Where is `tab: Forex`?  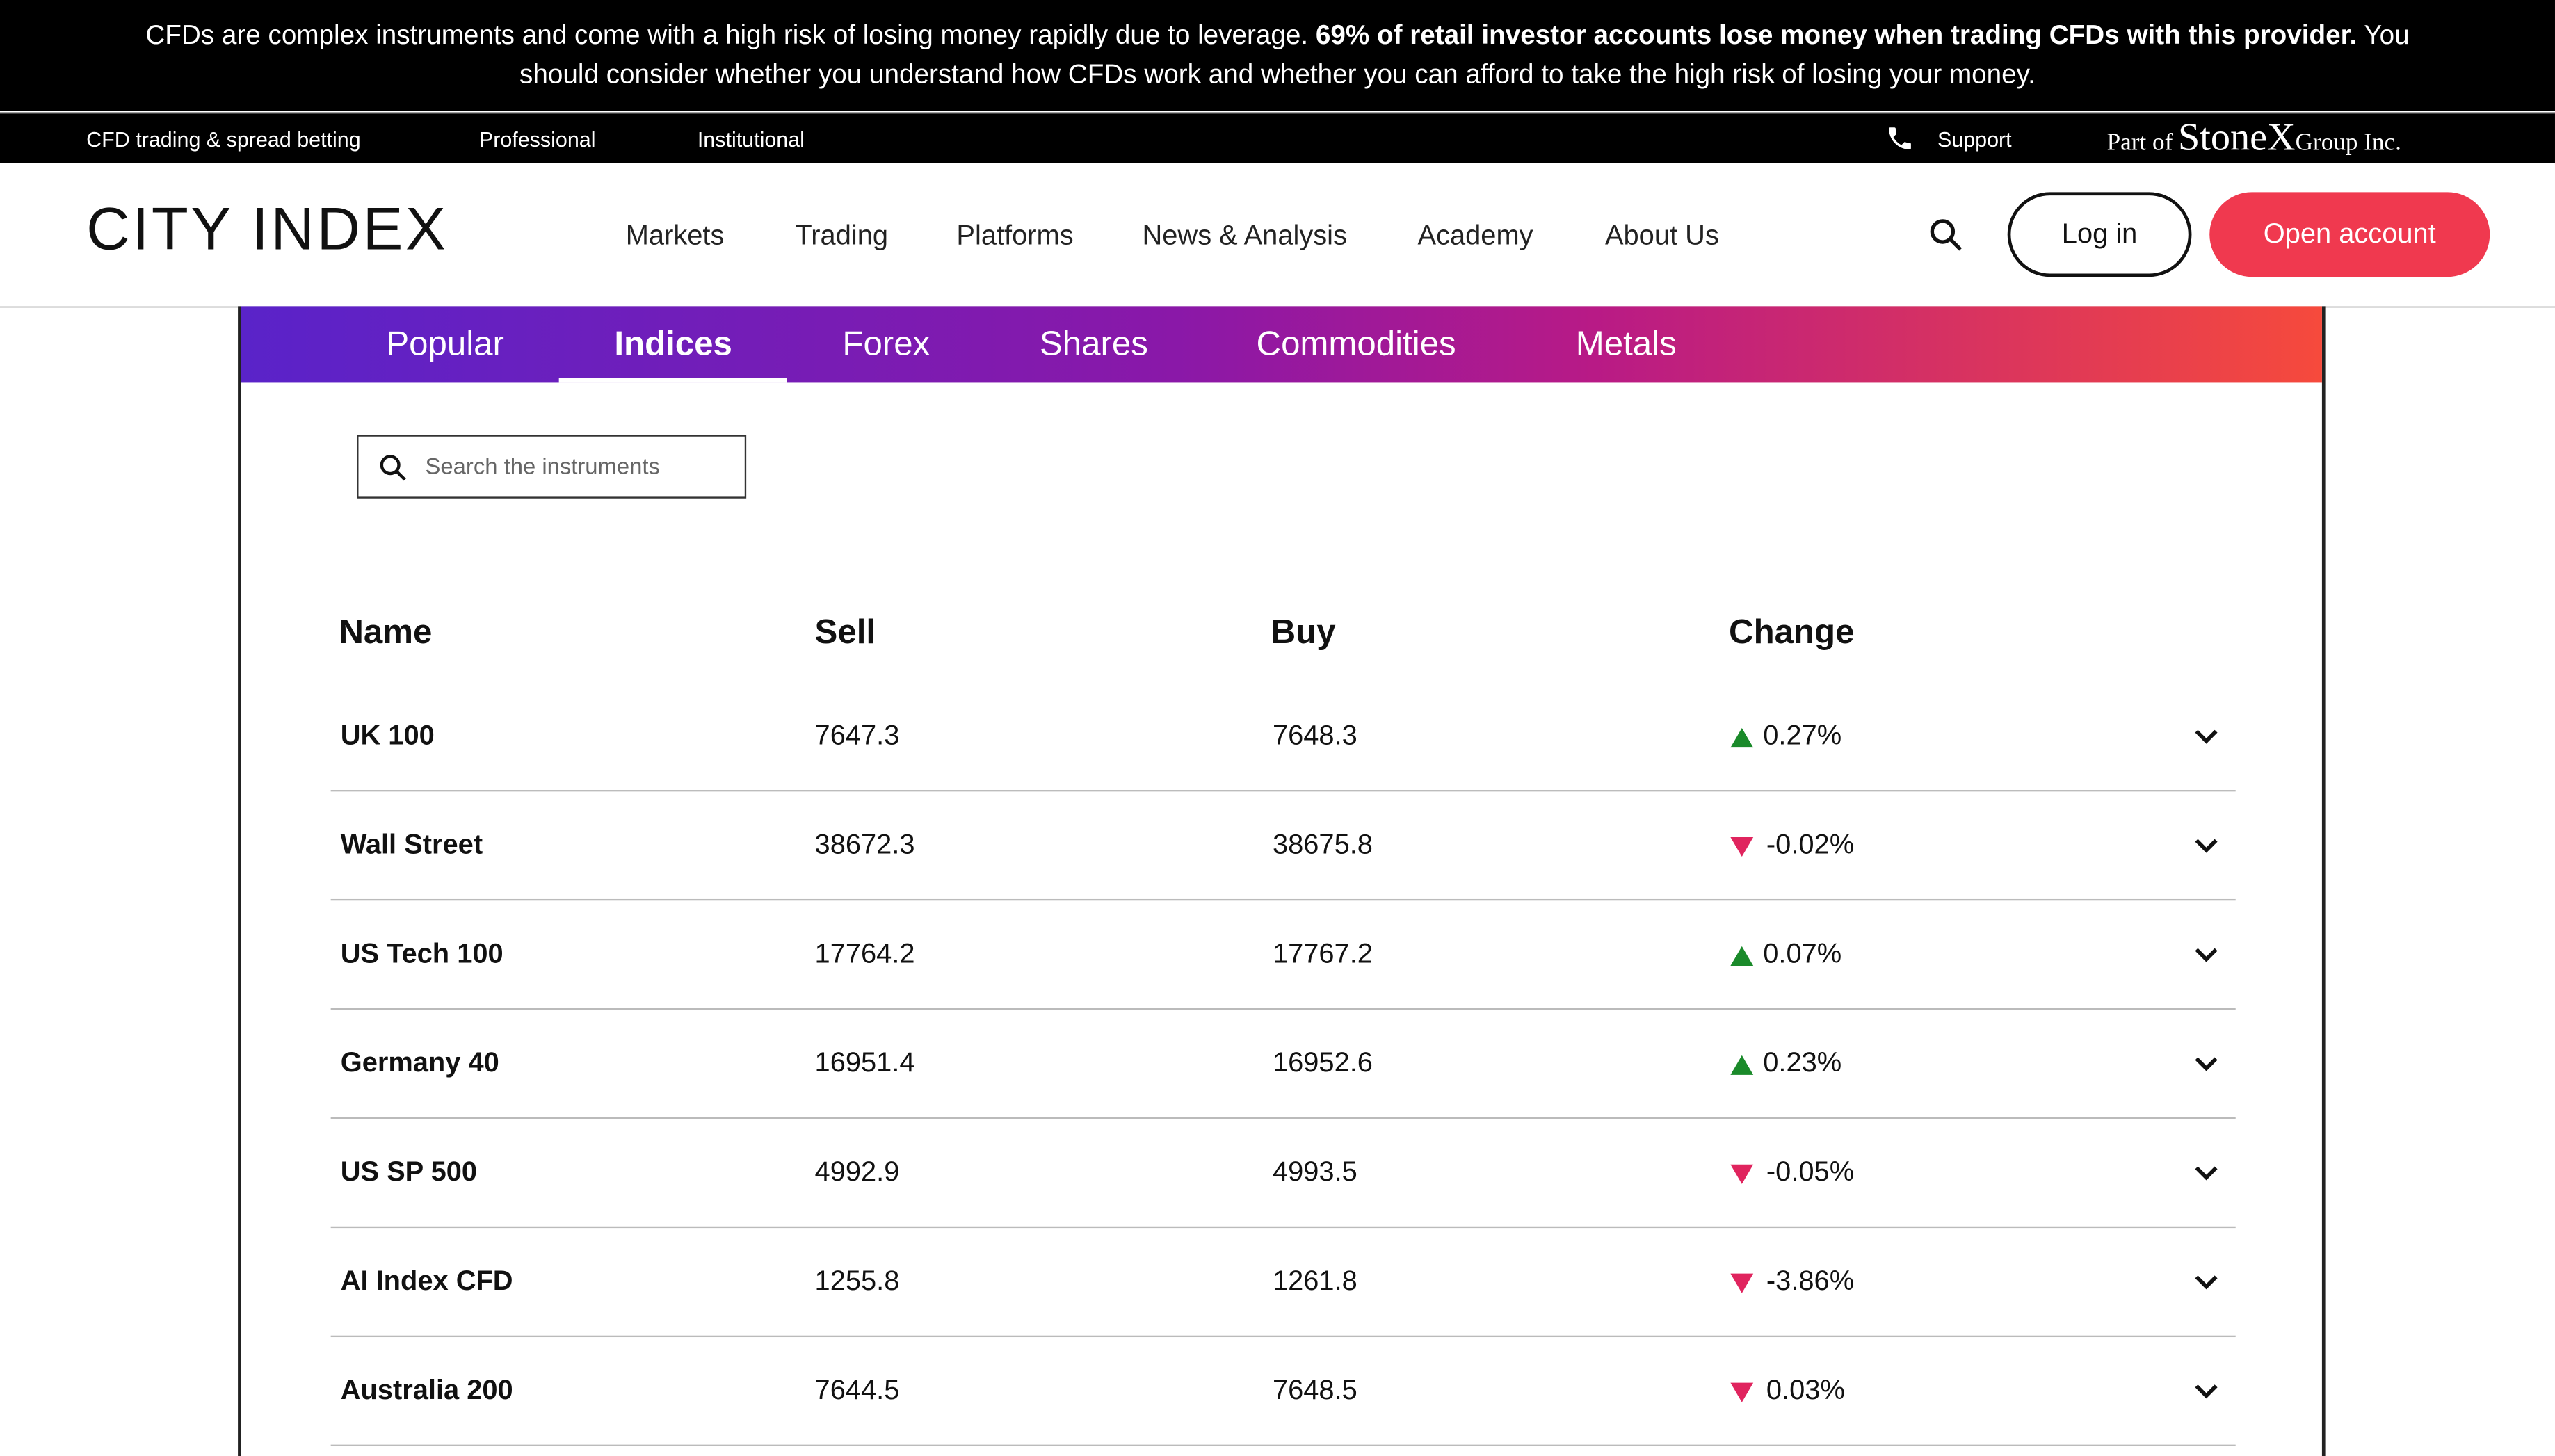 tab: Forex is located at coordinates (886, 344).